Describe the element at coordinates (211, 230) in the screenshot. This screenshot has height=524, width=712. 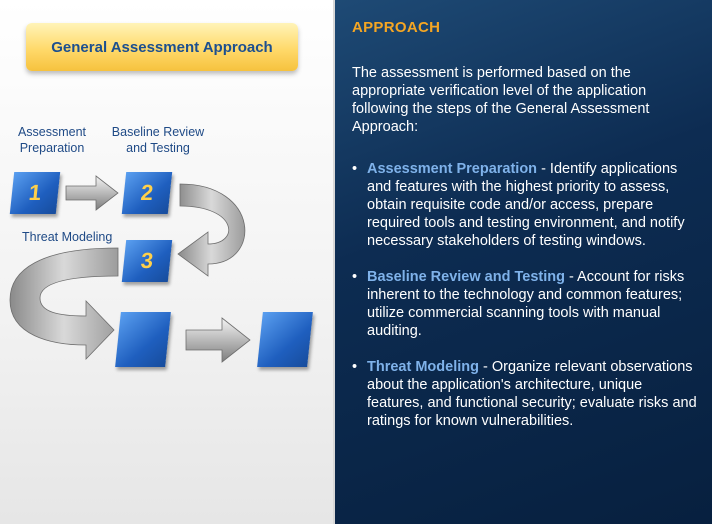
I see `u-turn-arrow-icon` at that location.